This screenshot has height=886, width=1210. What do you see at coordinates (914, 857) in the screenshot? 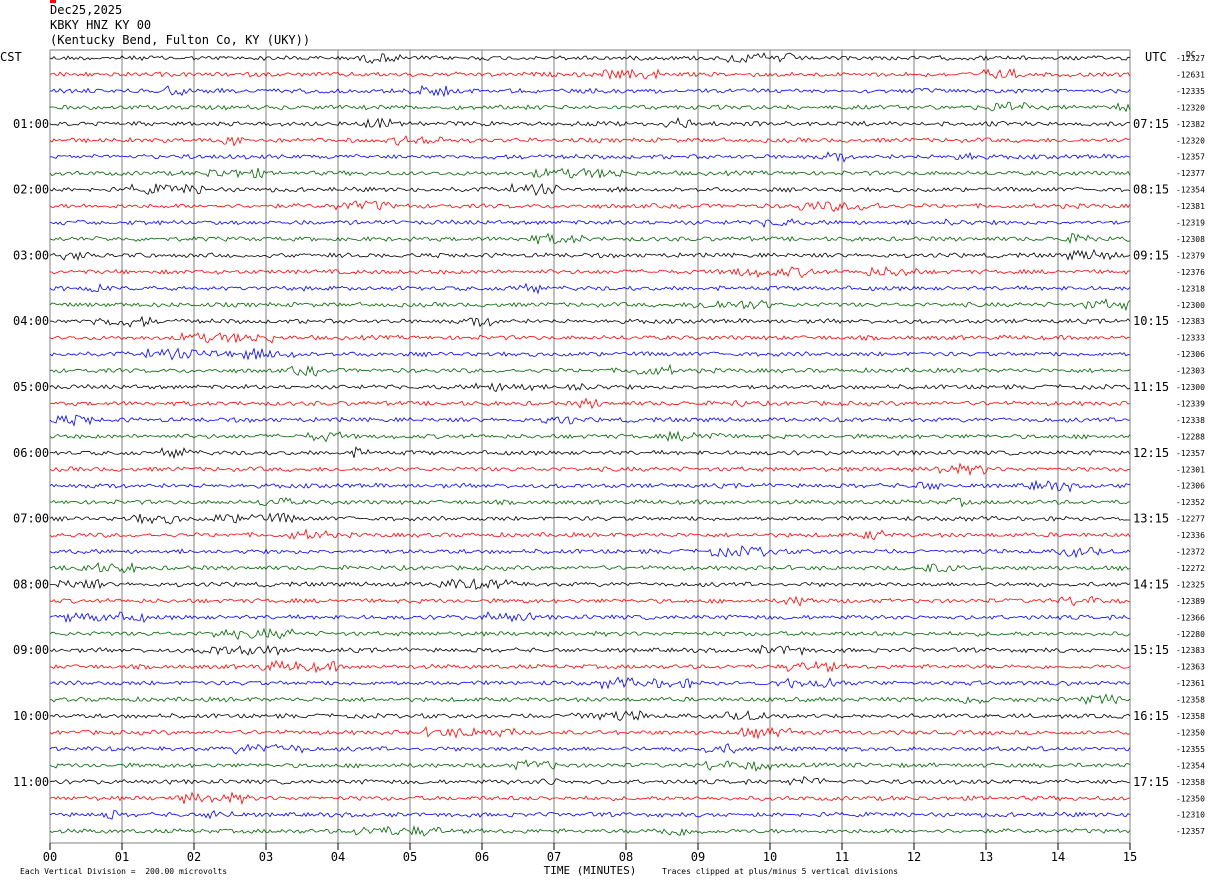
I see `x-tick-label: 12` at bounding box center [914, 857].